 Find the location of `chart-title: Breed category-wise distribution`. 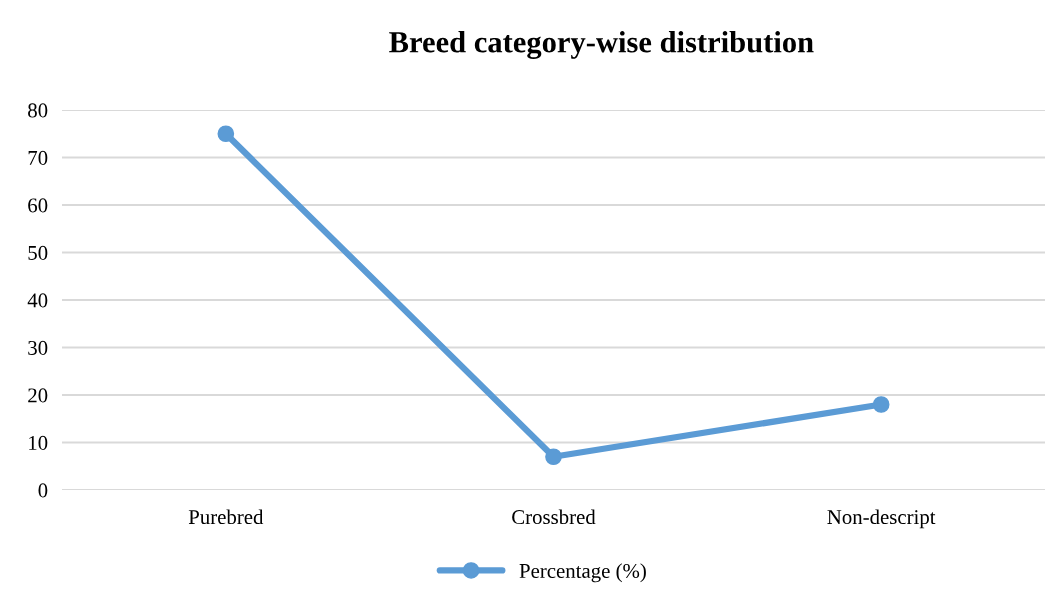

chart-title: Breed category-wise distribution is located at coordinates (601, 45).